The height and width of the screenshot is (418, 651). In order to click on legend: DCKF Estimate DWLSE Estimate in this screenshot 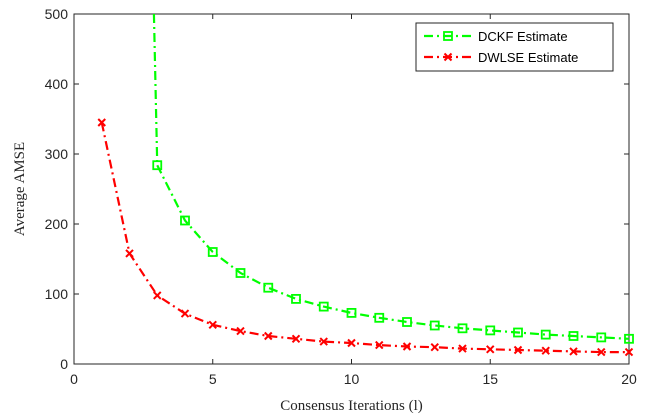, I will do `click(514, 47)`.